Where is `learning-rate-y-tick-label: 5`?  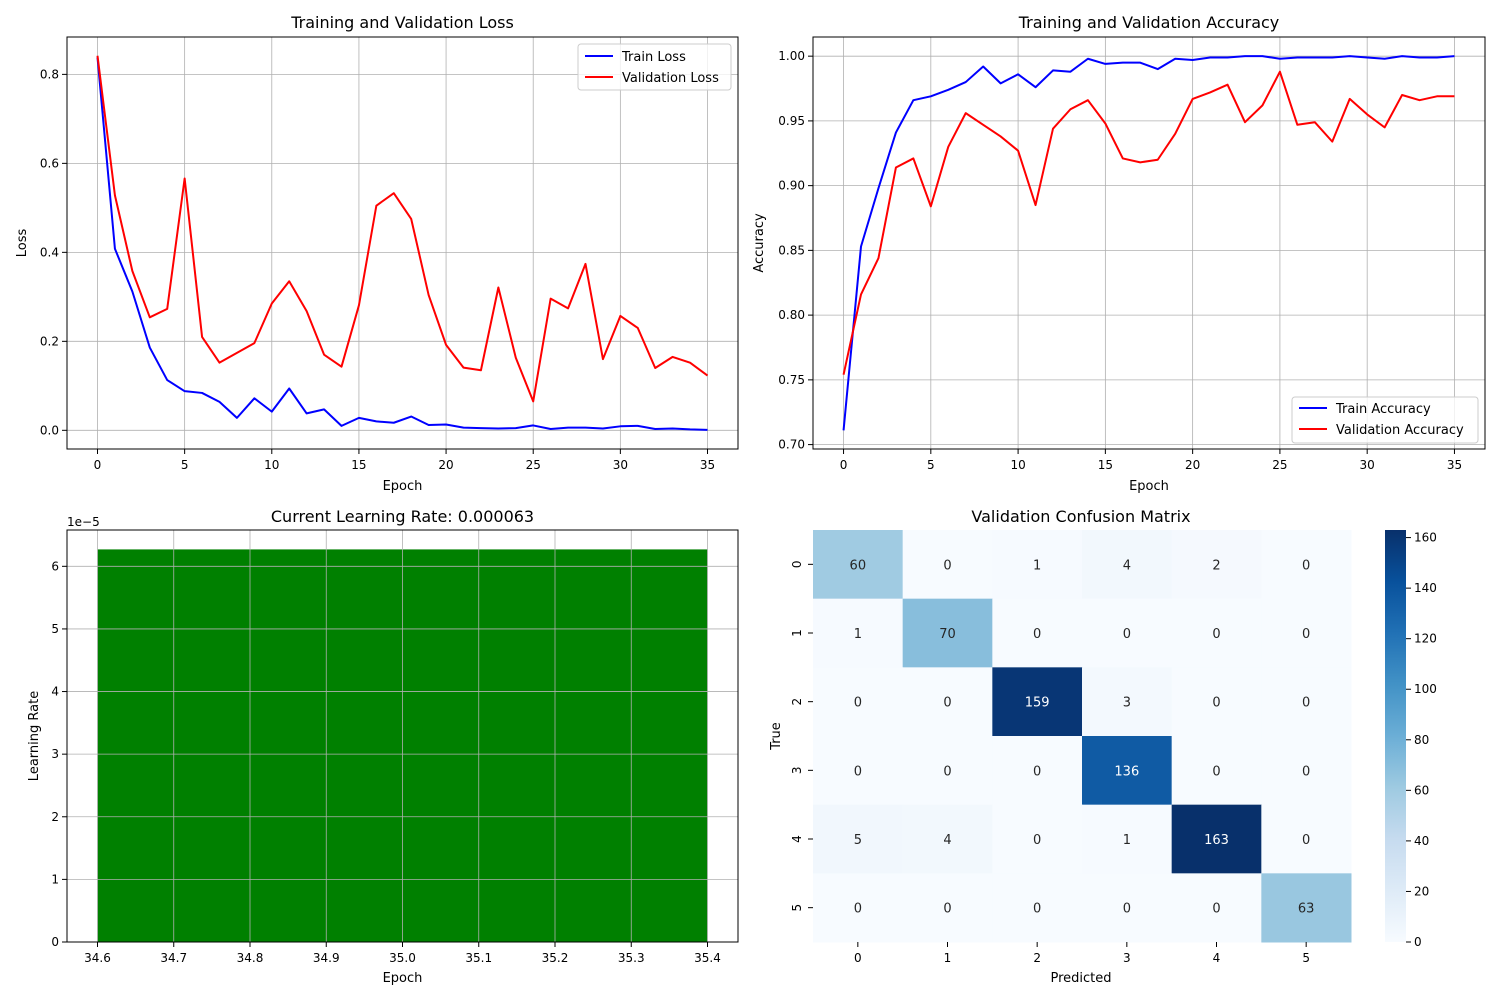
learning-rate-y-tick-label: 5 is located at coordinates (55, 629).